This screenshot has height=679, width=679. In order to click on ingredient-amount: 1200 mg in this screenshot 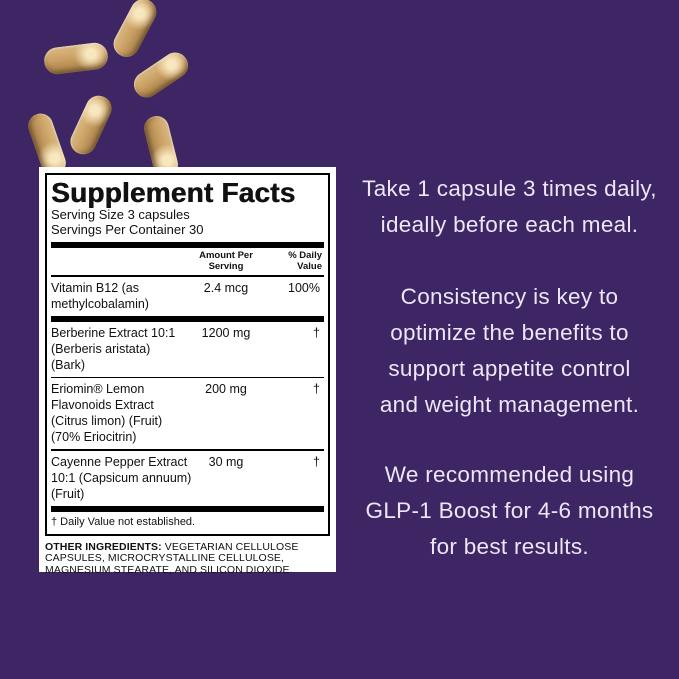, I will do `click(226, 332)`.